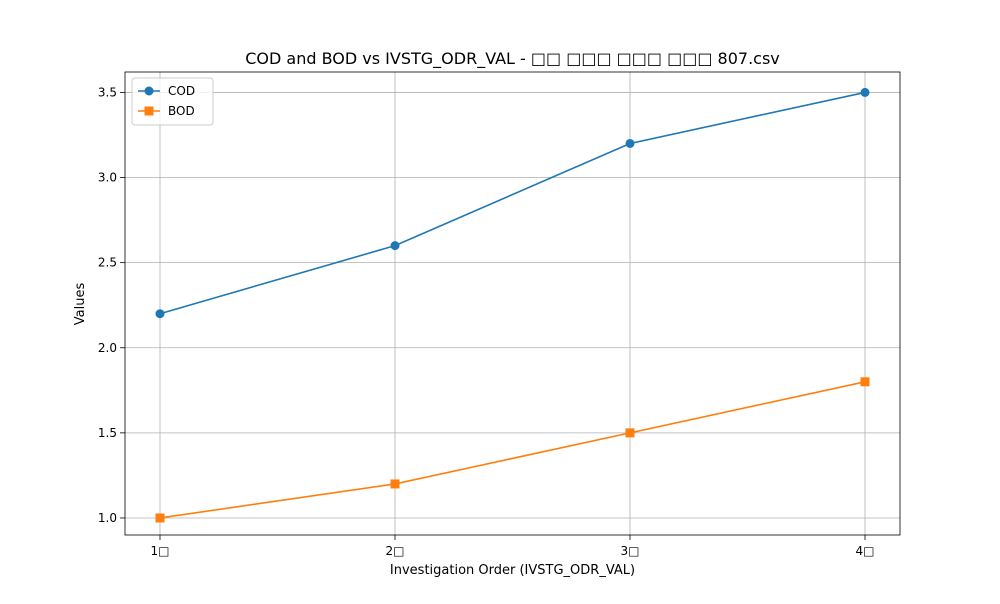 The height and width of the screenshot is (604, 1000). Describe the element at coordinates (512, 570) in the screenshot. I see `x-axis-label: Investigation Order (IVSTG_ODR_VAL)` at that location.